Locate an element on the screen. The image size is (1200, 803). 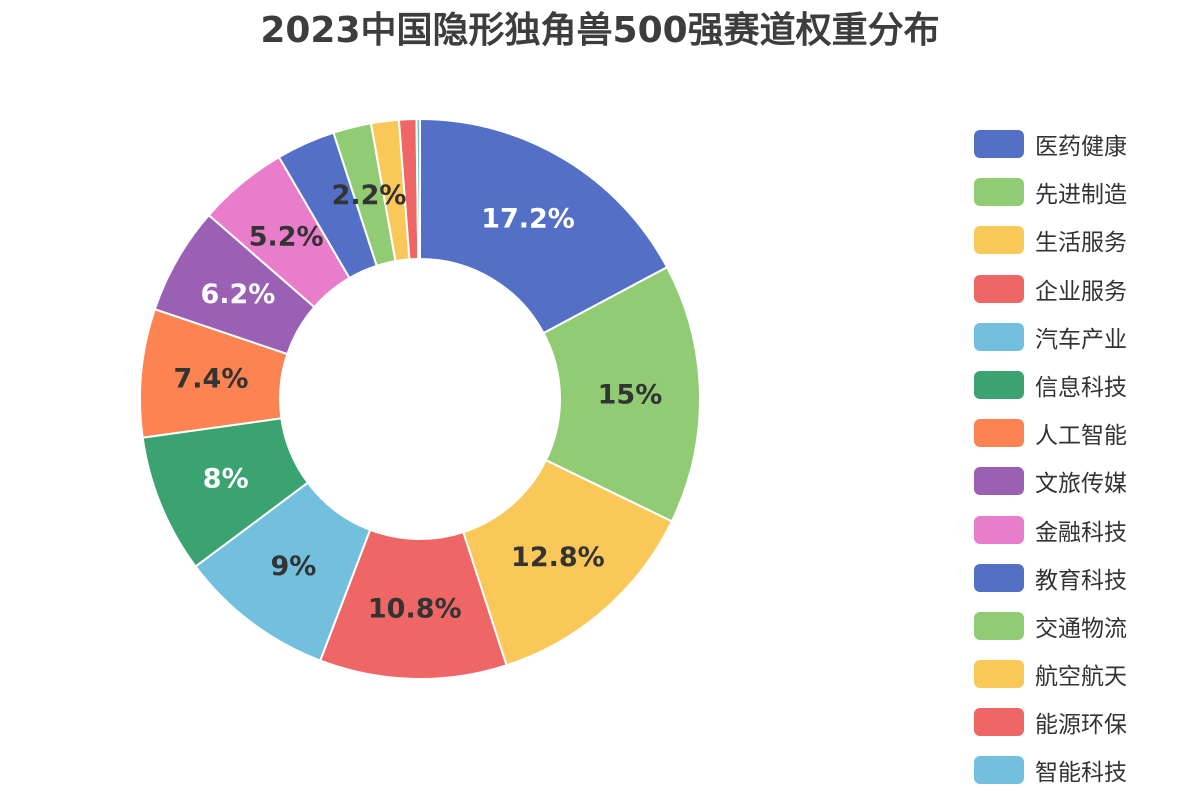
legend-label: 先进制造 is located at coordinates (1081, 195).